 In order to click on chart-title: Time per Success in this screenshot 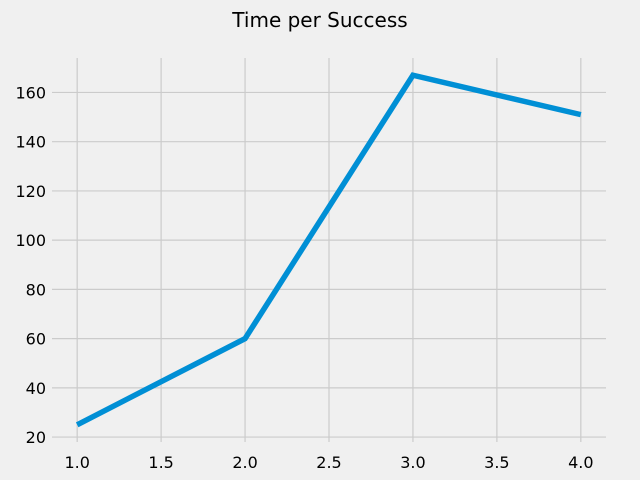, I will do `click(319, 20)`.